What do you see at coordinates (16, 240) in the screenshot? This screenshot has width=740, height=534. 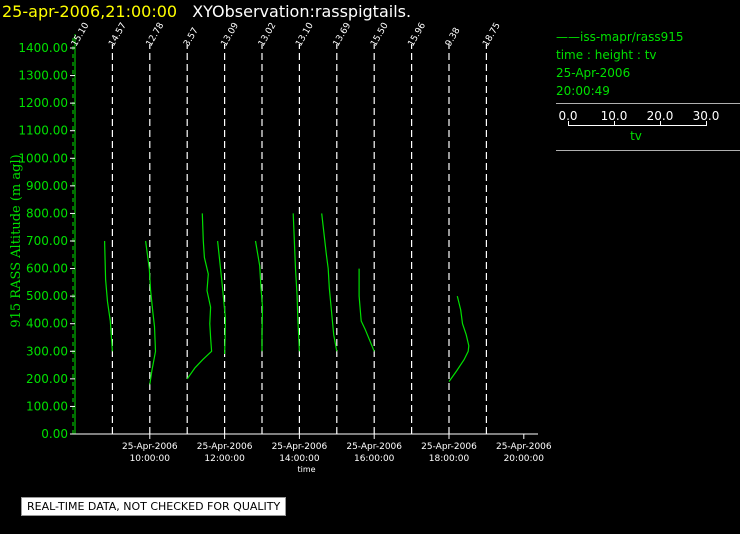 I see `y-axis-label: 915 RASS Altitude (m agl)` at bounding box center [16, 240].